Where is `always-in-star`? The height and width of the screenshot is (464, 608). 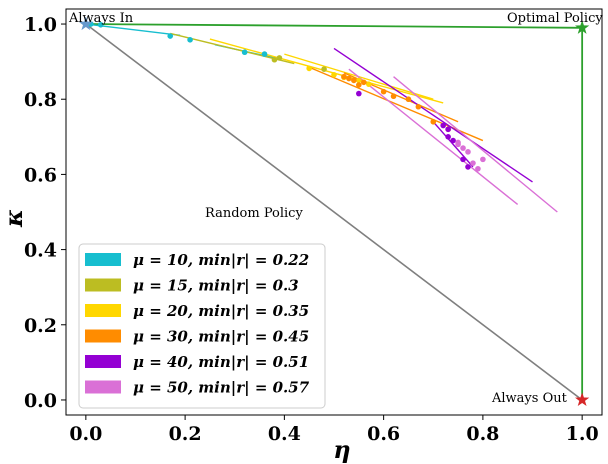 always-in-star is located at coordinates (85, 23).